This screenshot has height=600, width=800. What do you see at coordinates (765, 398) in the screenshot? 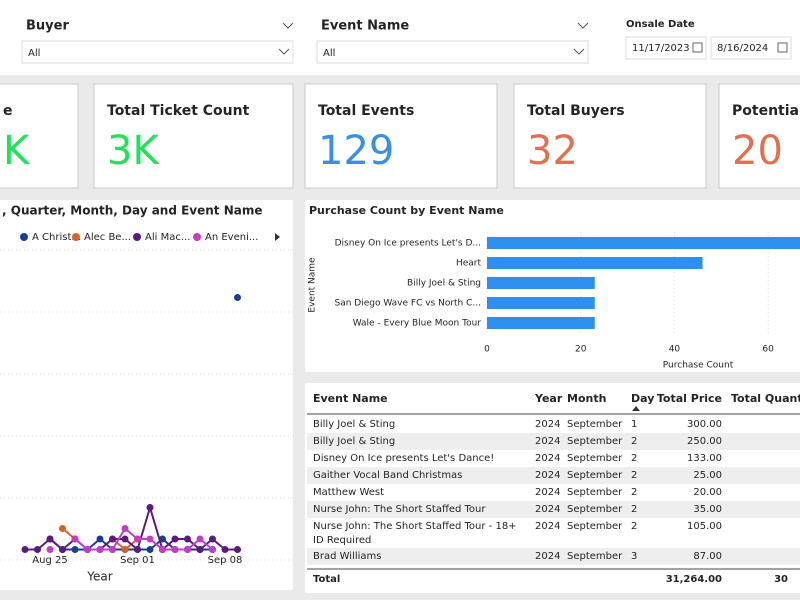
I see `column-header: Total Quanti` at bounding box center [765, 398].